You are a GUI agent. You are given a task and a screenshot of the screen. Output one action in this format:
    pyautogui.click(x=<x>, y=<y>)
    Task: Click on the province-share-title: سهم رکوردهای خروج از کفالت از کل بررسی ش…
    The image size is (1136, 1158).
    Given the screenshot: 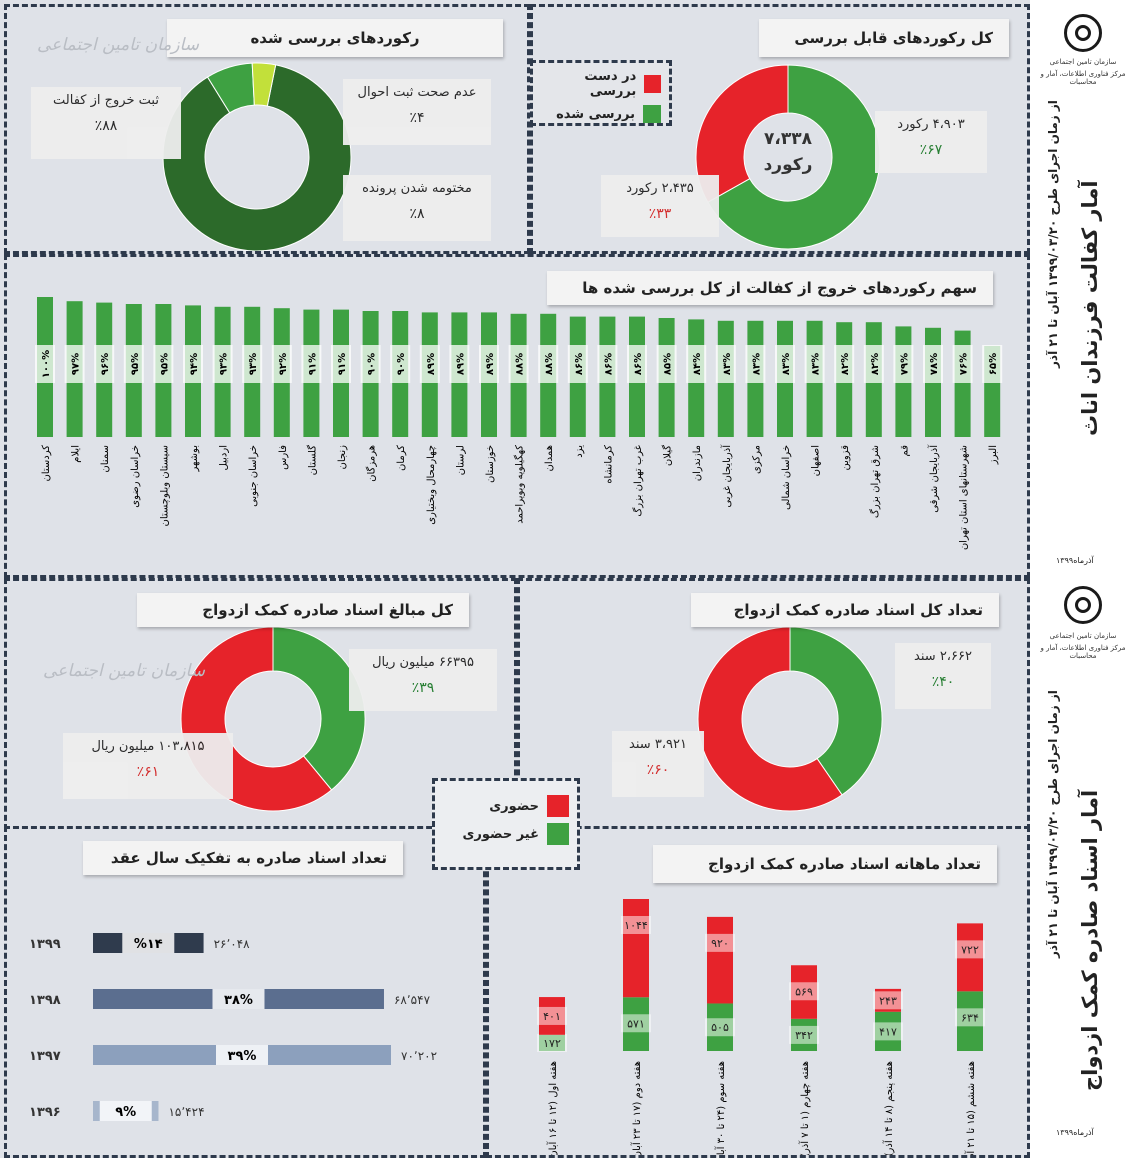 What is the action you would take?
    pyautogui.click(x=770, y=288)
    